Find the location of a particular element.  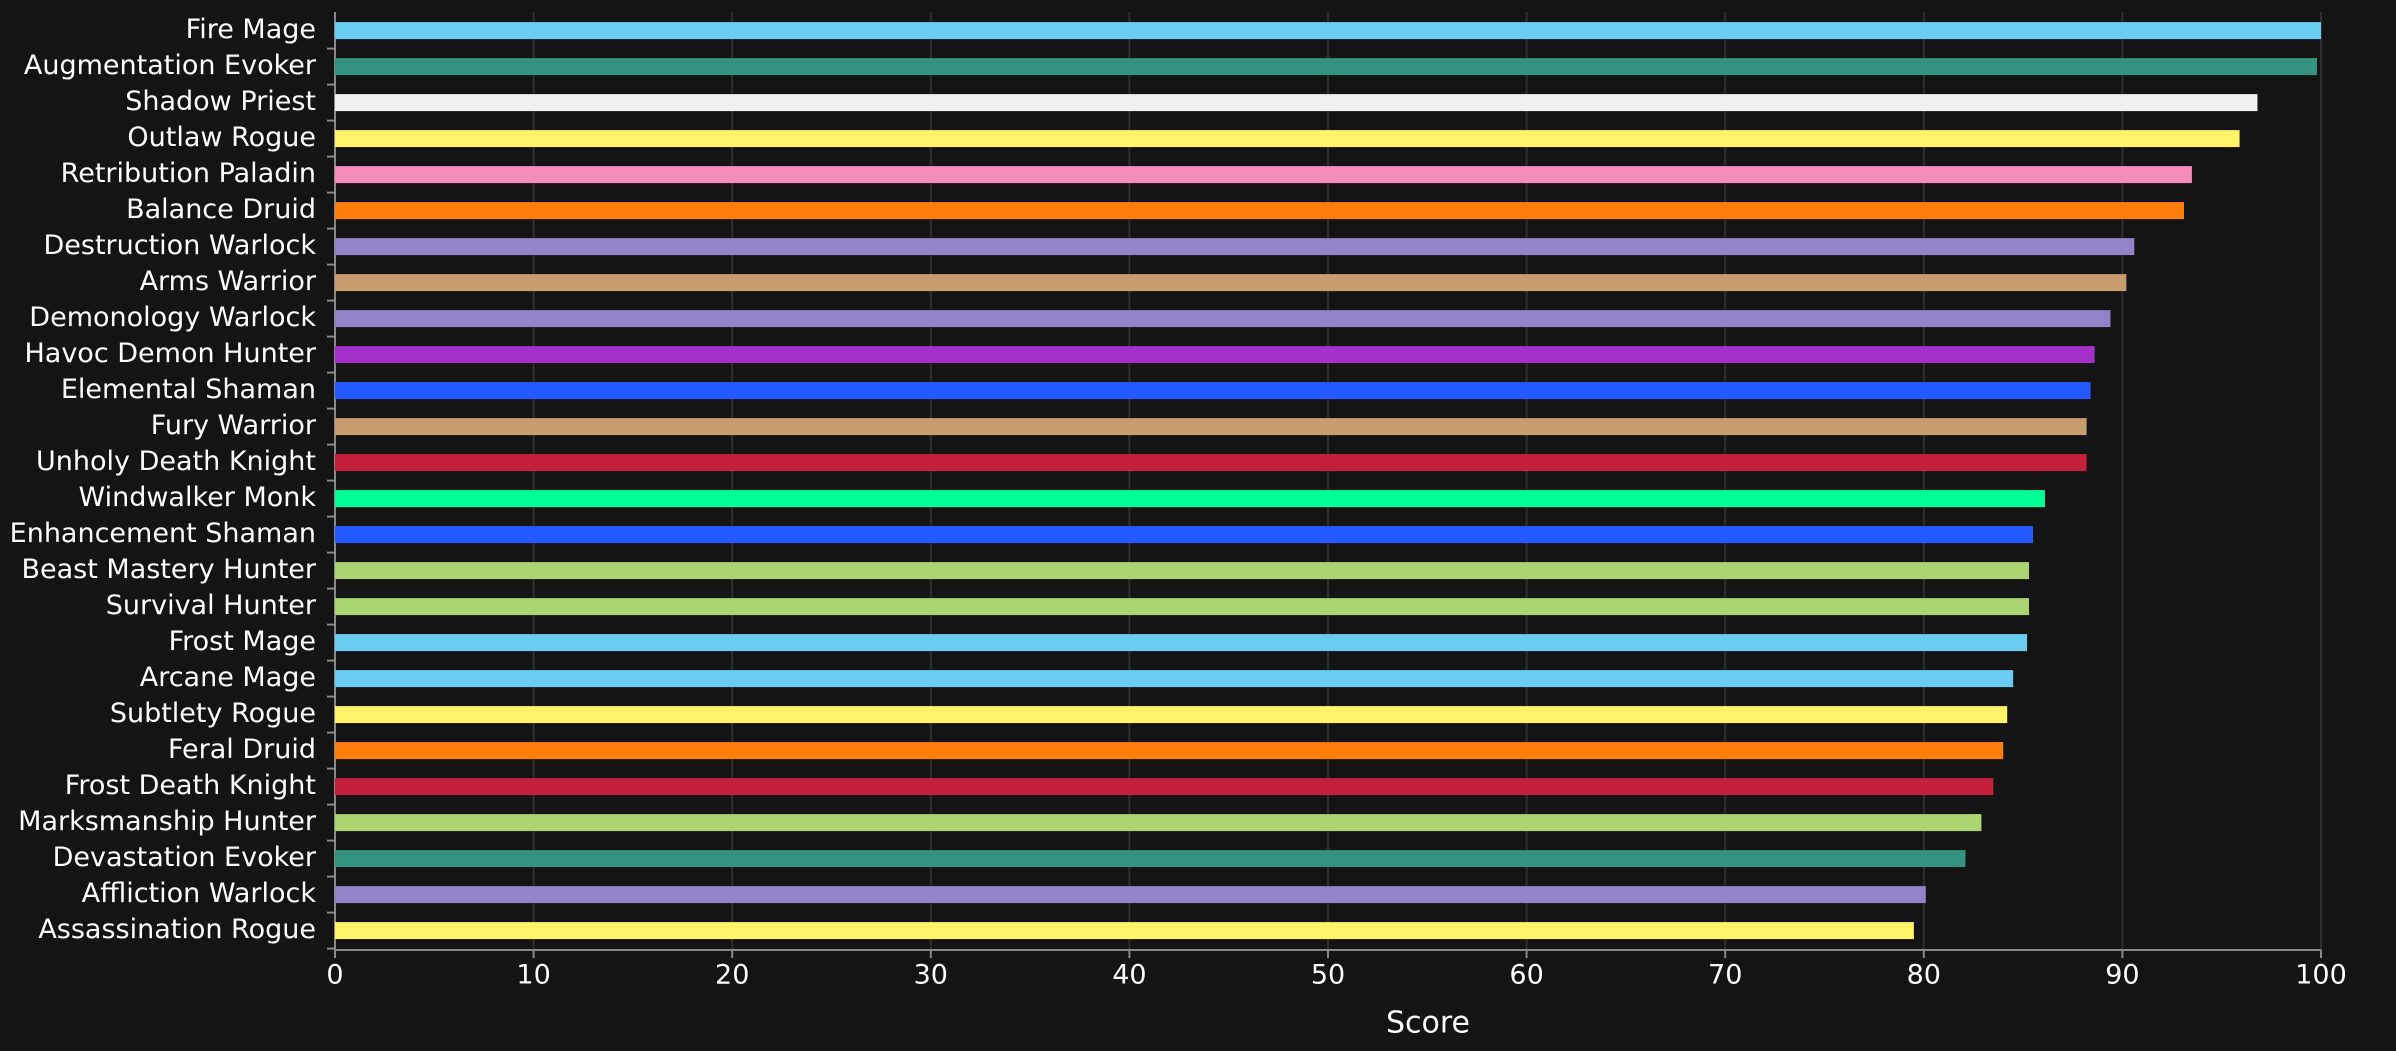

y-tick-label: Survival Hunter is located at coordinates (211, 605).